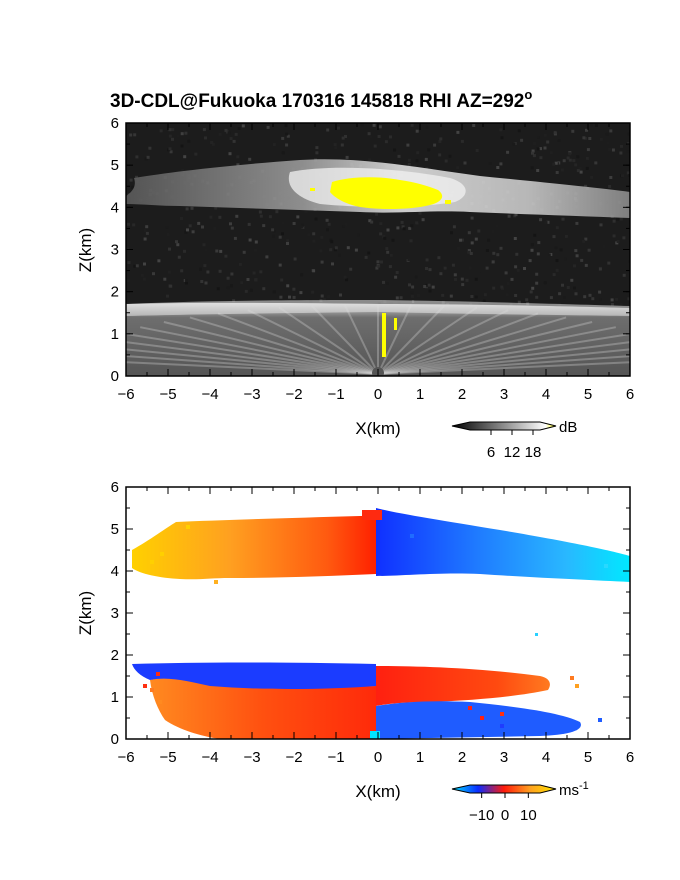 The height and width of the screenshot is (880, 680). I want to click on bottom-lower-east, so click(463, 686).